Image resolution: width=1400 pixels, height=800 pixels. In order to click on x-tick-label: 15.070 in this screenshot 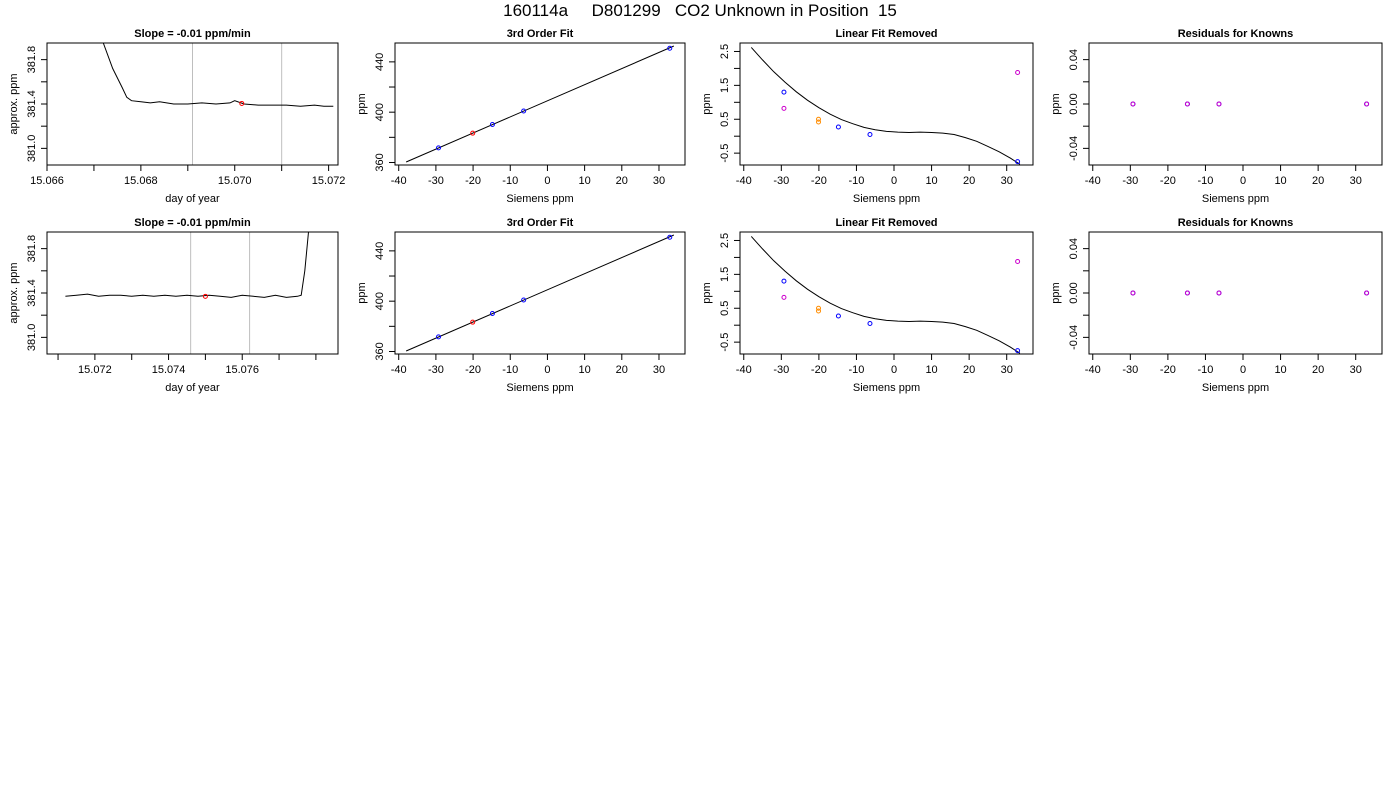, I will do `click(235, 181)`.